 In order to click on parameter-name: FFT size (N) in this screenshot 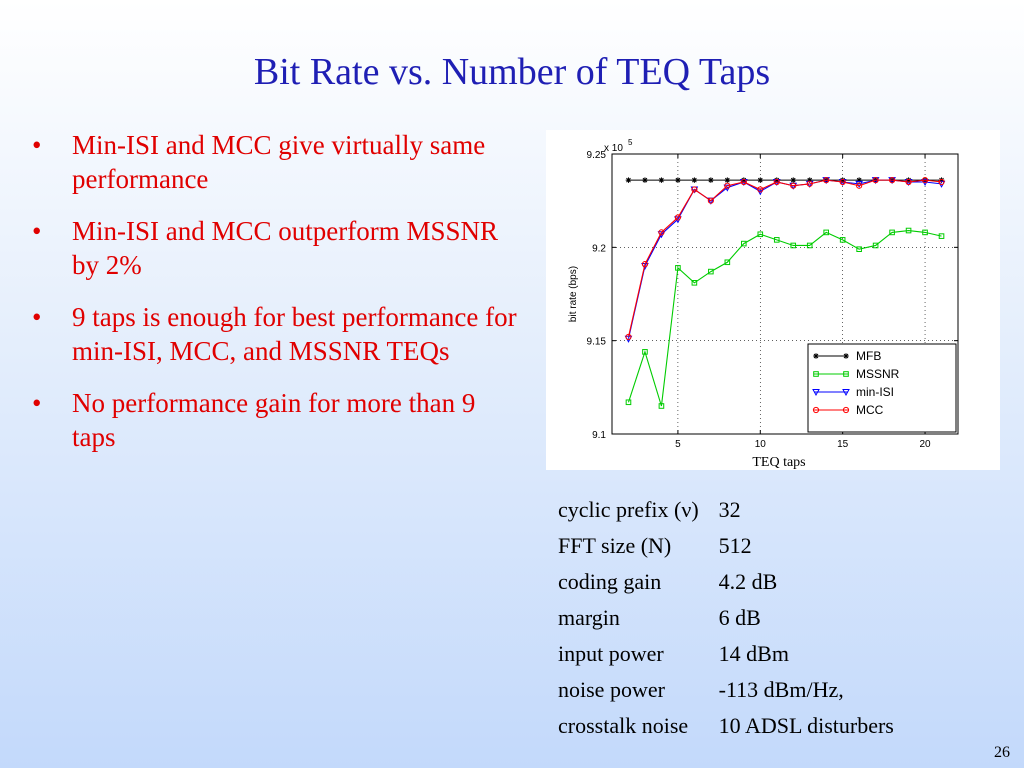, I will do `click(615, 545)`.